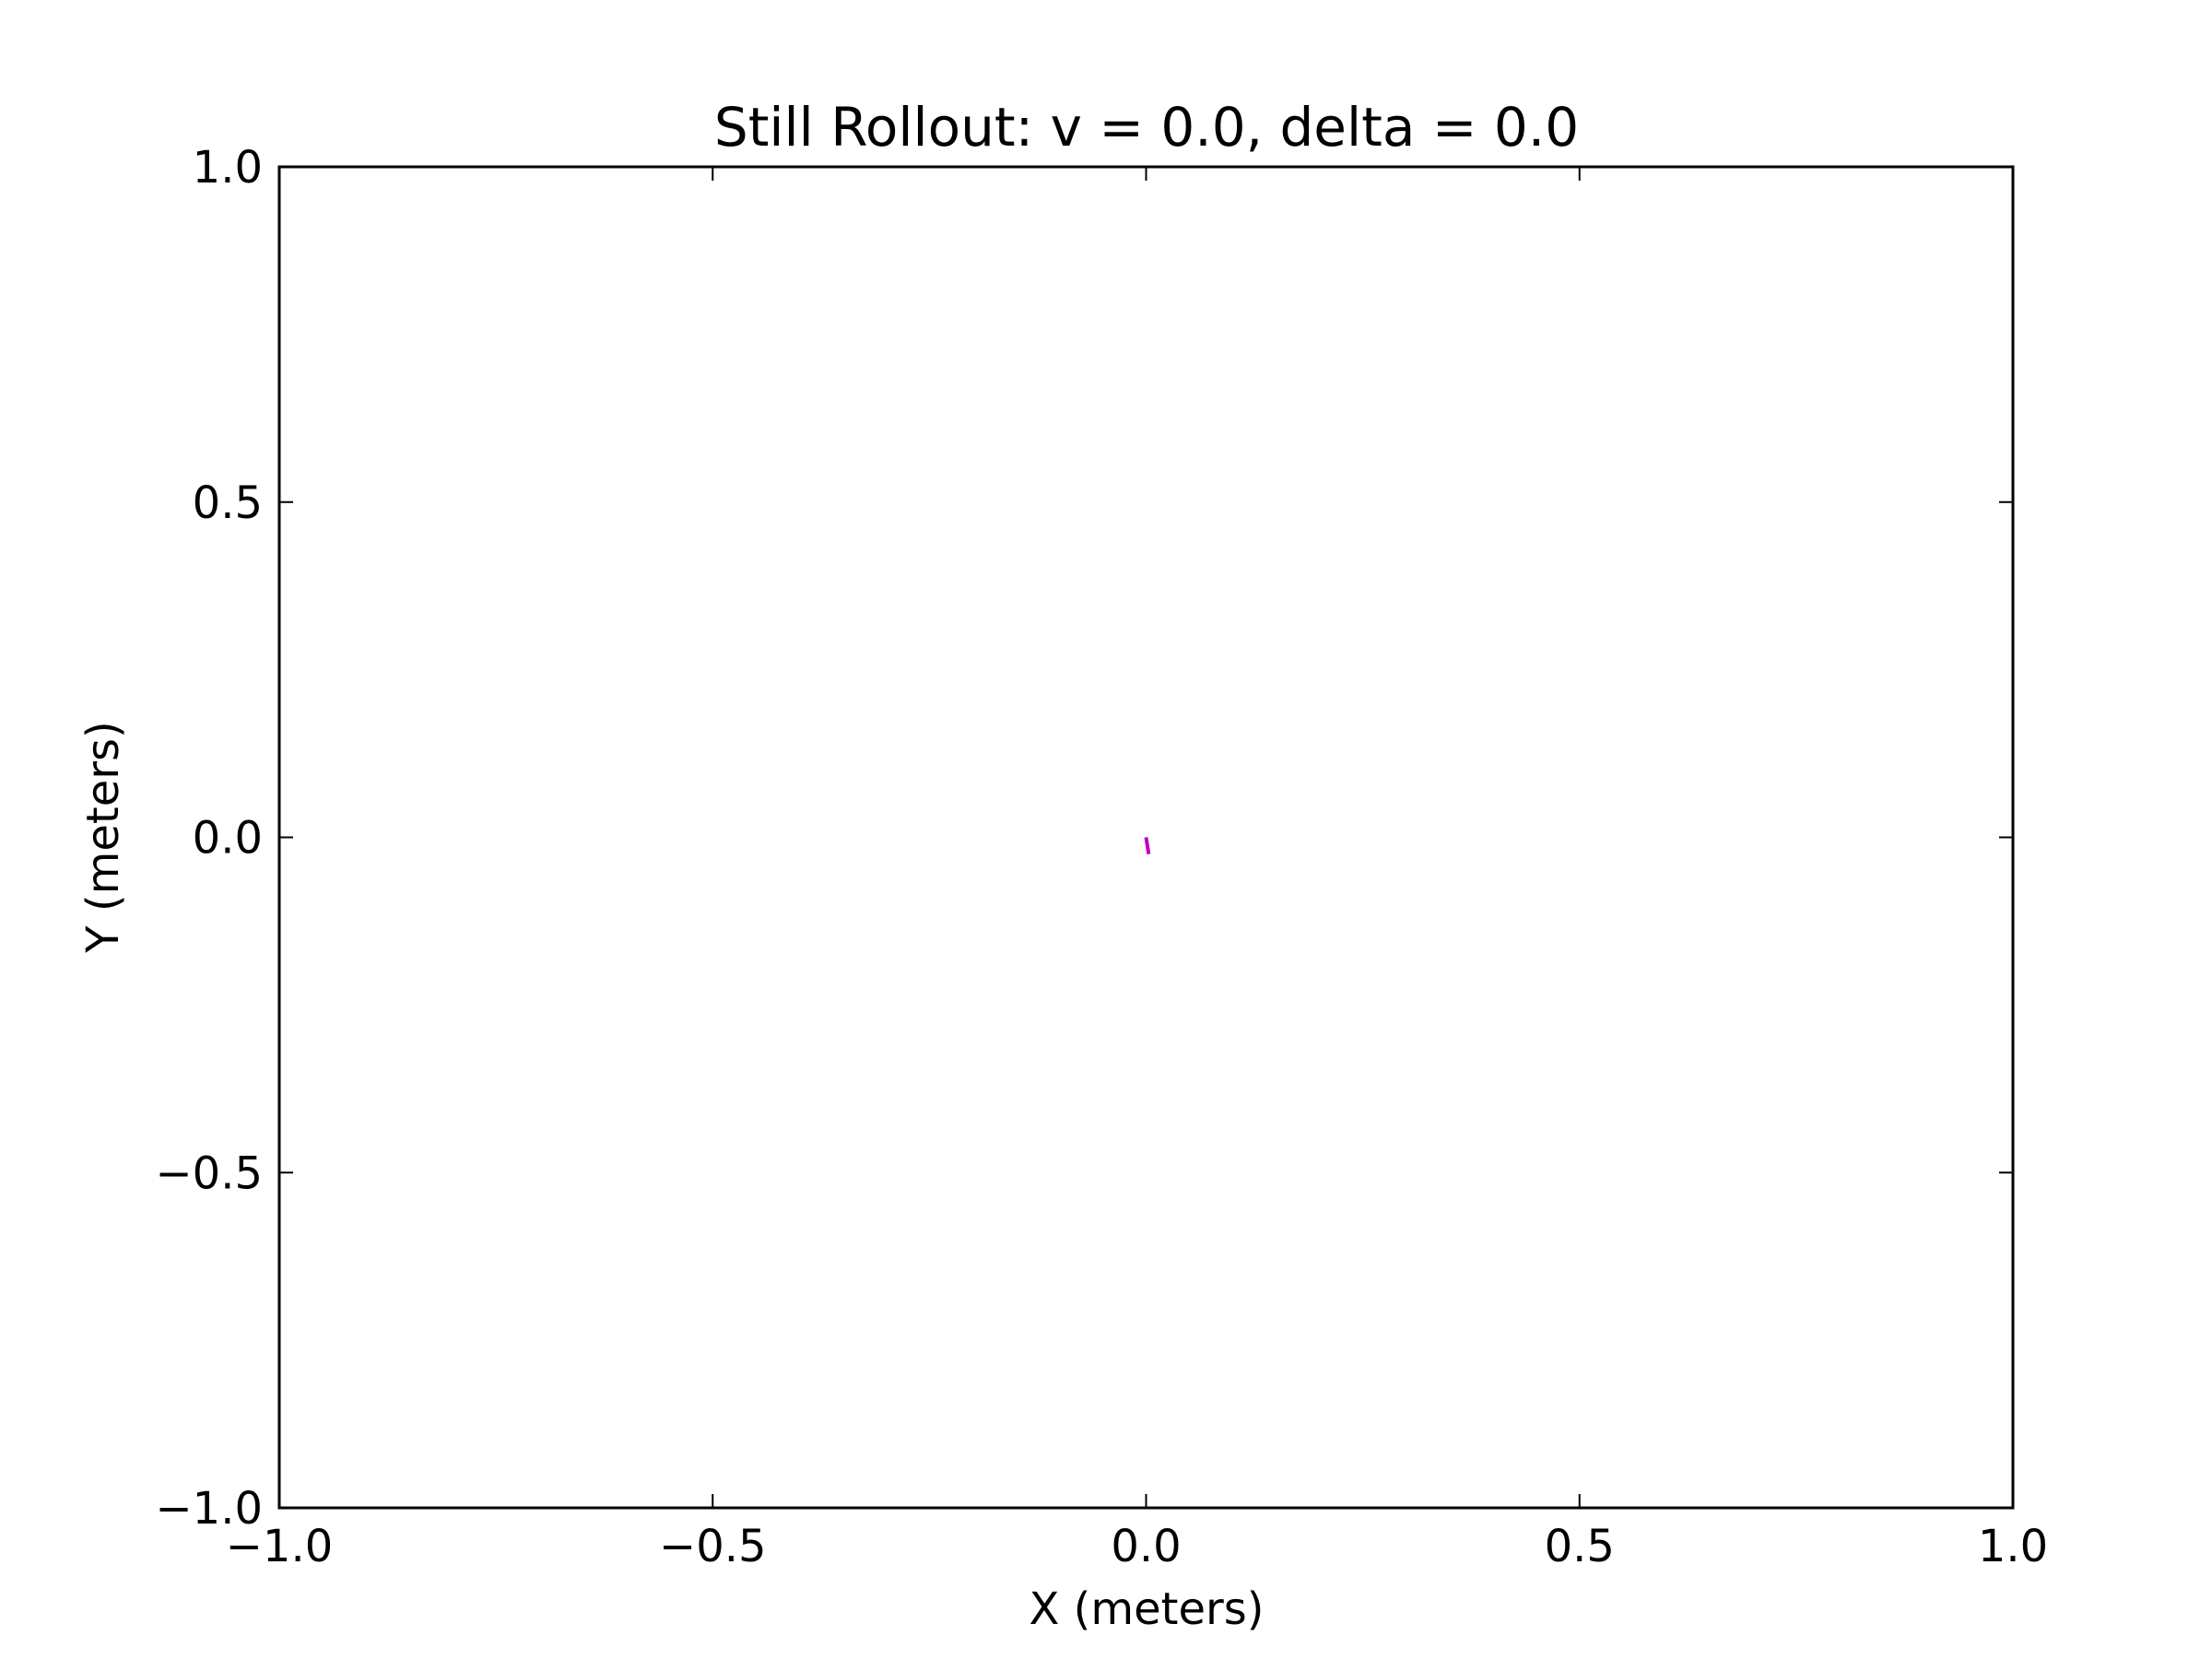 This screenshot has height=1659, width=2212. Describe the element at coordinates (228, 168) in the screenshot. I see `y-tick-label: 1.0` at that location.